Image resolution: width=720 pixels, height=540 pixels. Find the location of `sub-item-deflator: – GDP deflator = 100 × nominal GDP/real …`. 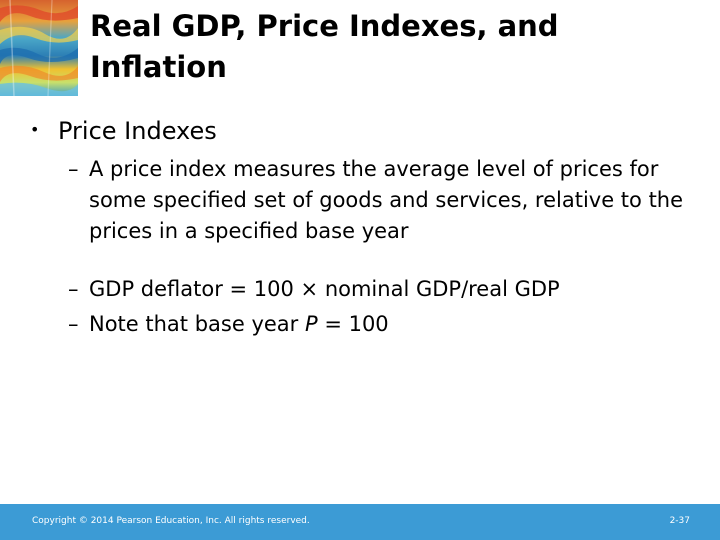

sub-item-deflator: – GDP deflator = 100 × nominal GDP/real … is located at coordinates (314, 289).